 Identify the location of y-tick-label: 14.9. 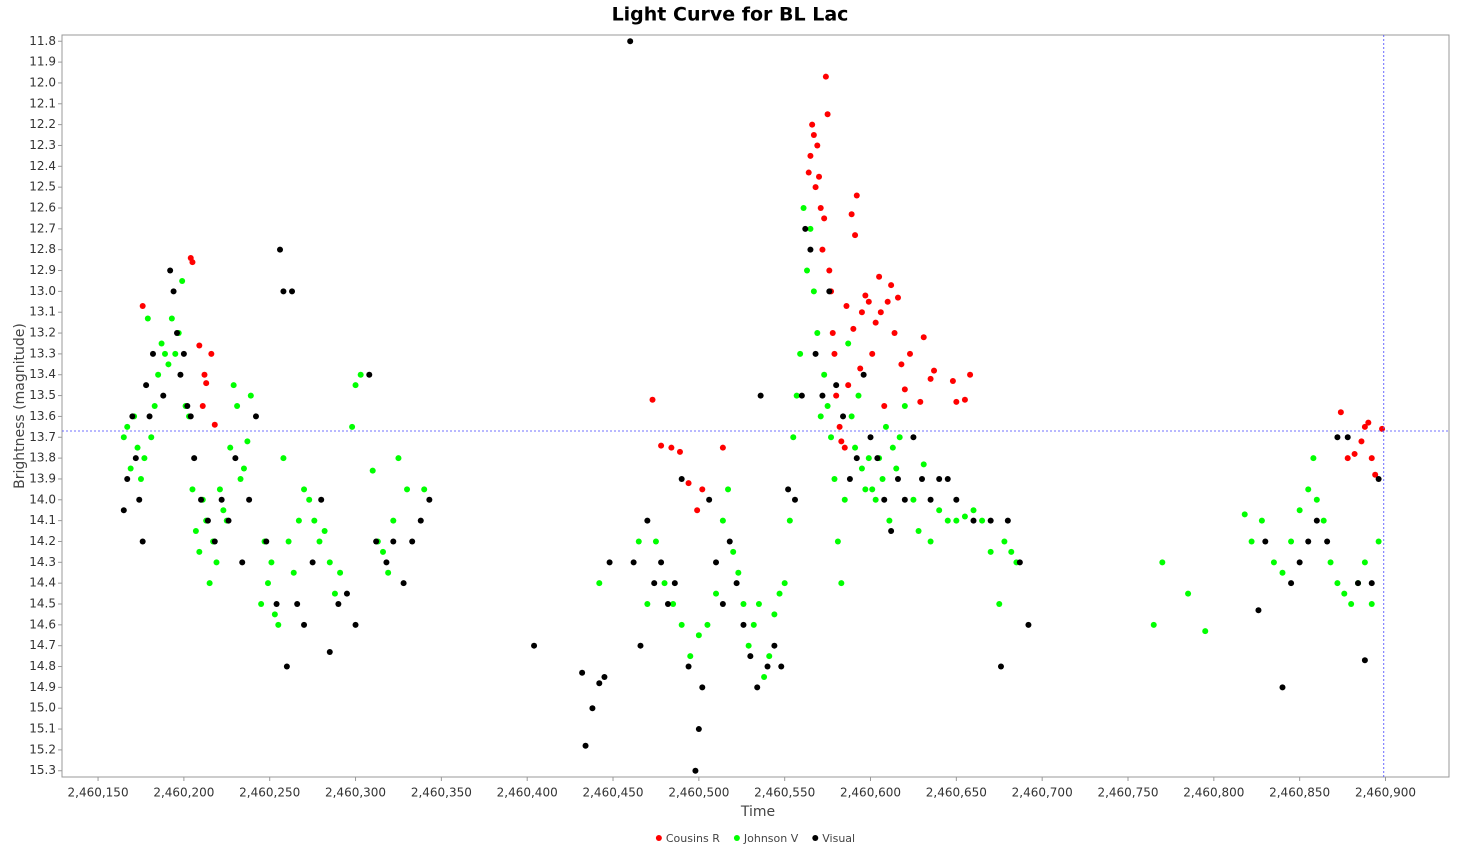
(42, 687).